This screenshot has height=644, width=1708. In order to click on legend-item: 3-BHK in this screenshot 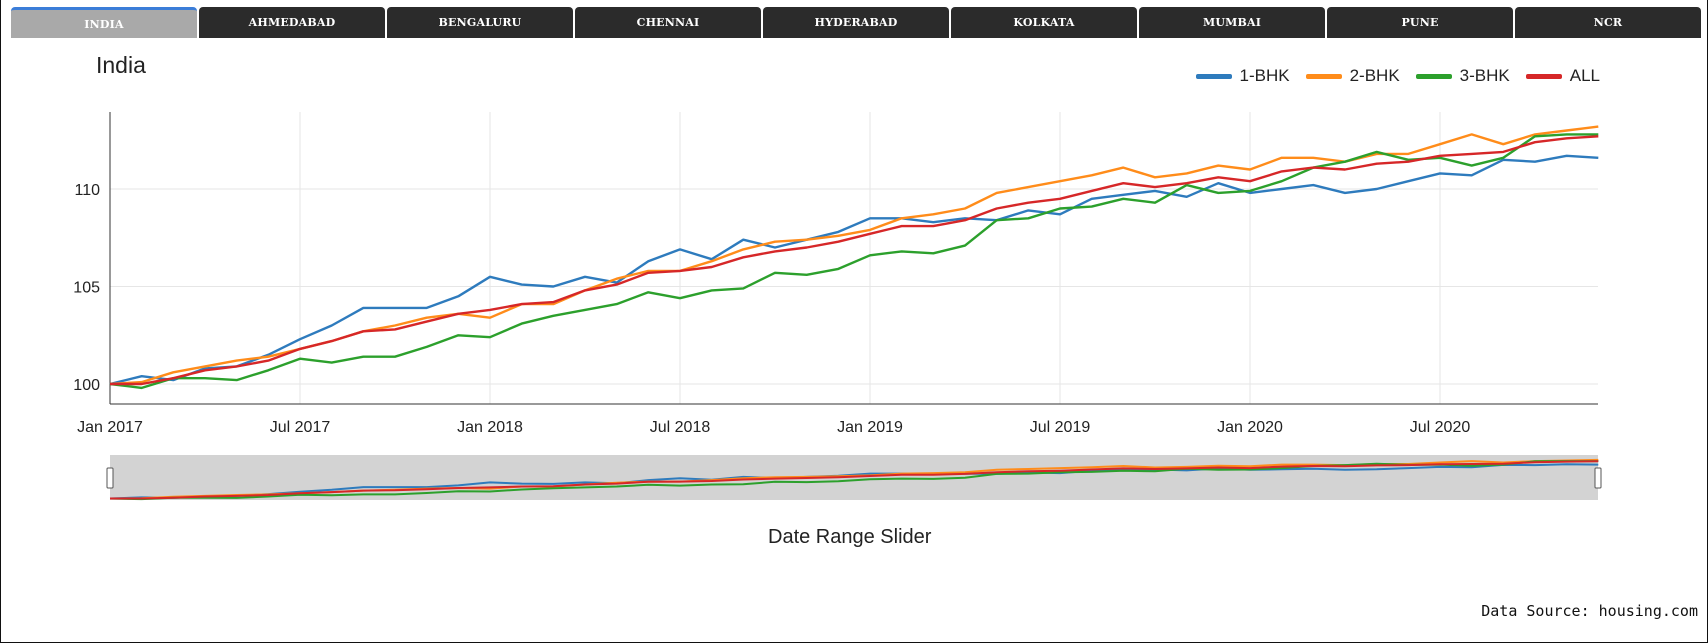, I will do `click(1462, 76)`.